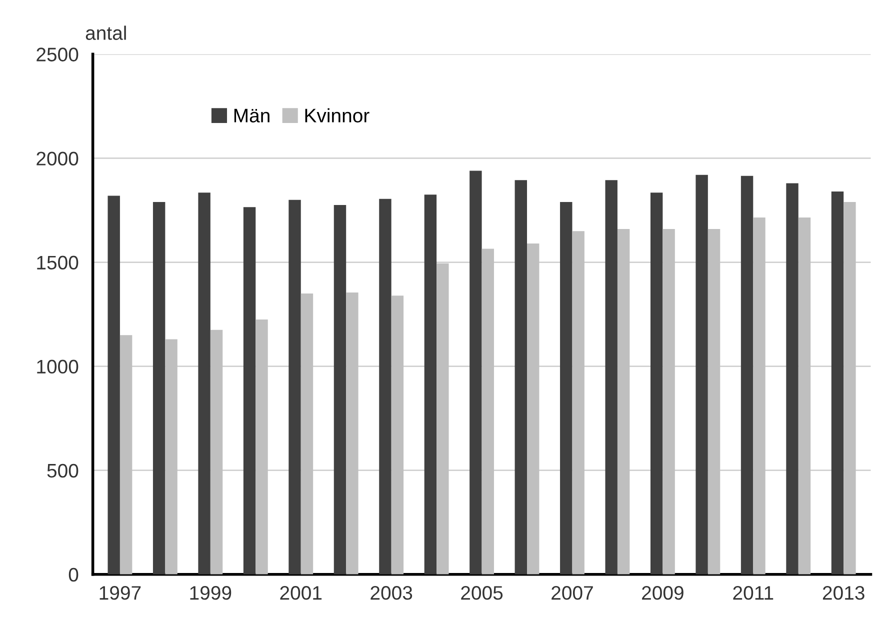 The width and height of the screenshot is (884, 623). What do you see at coordinates (57, 263) in the screenshot?
I see `y-tick-label: 1500` at bounding box center [57, 263].